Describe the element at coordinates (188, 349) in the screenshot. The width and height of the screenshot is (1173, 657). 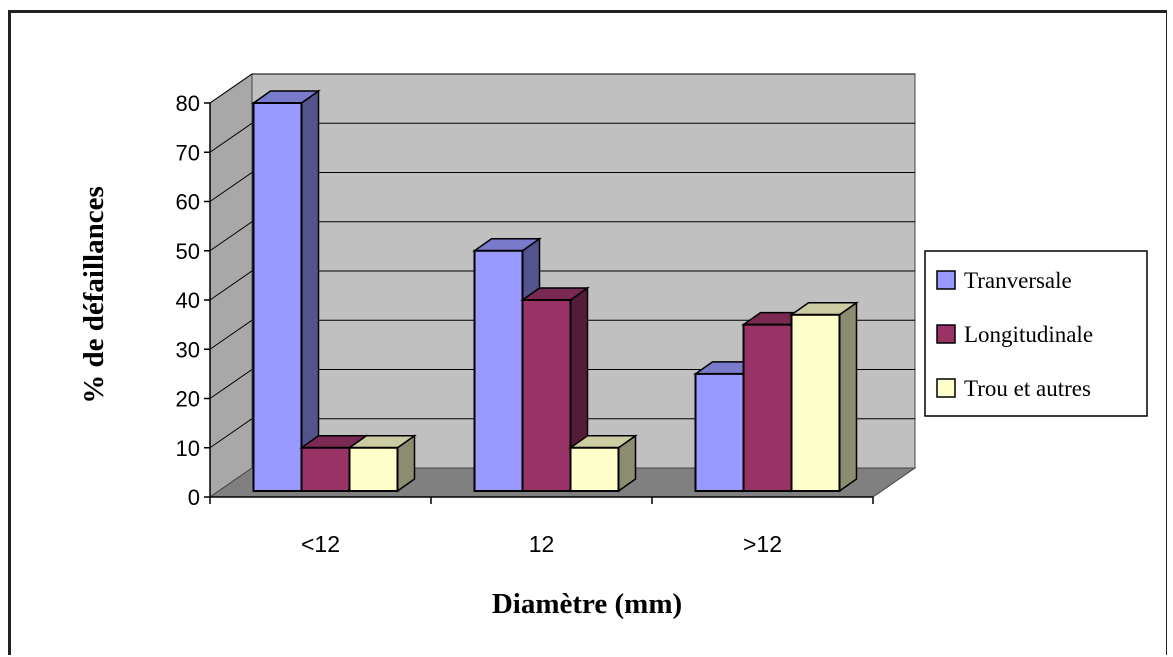
I see `y-tick-label: 30` at that location.